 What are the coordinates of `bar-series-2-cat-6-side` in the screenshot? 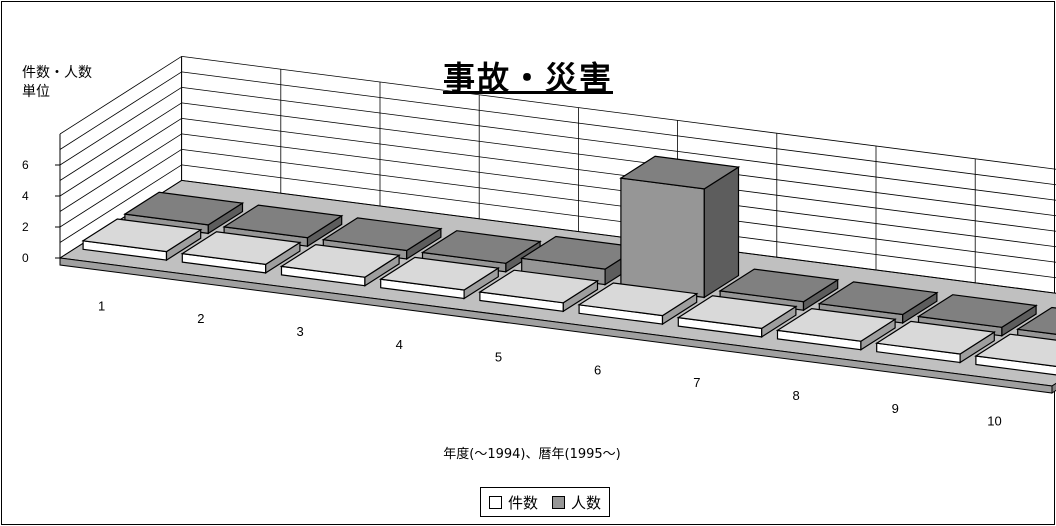 It's located at (721, 232).